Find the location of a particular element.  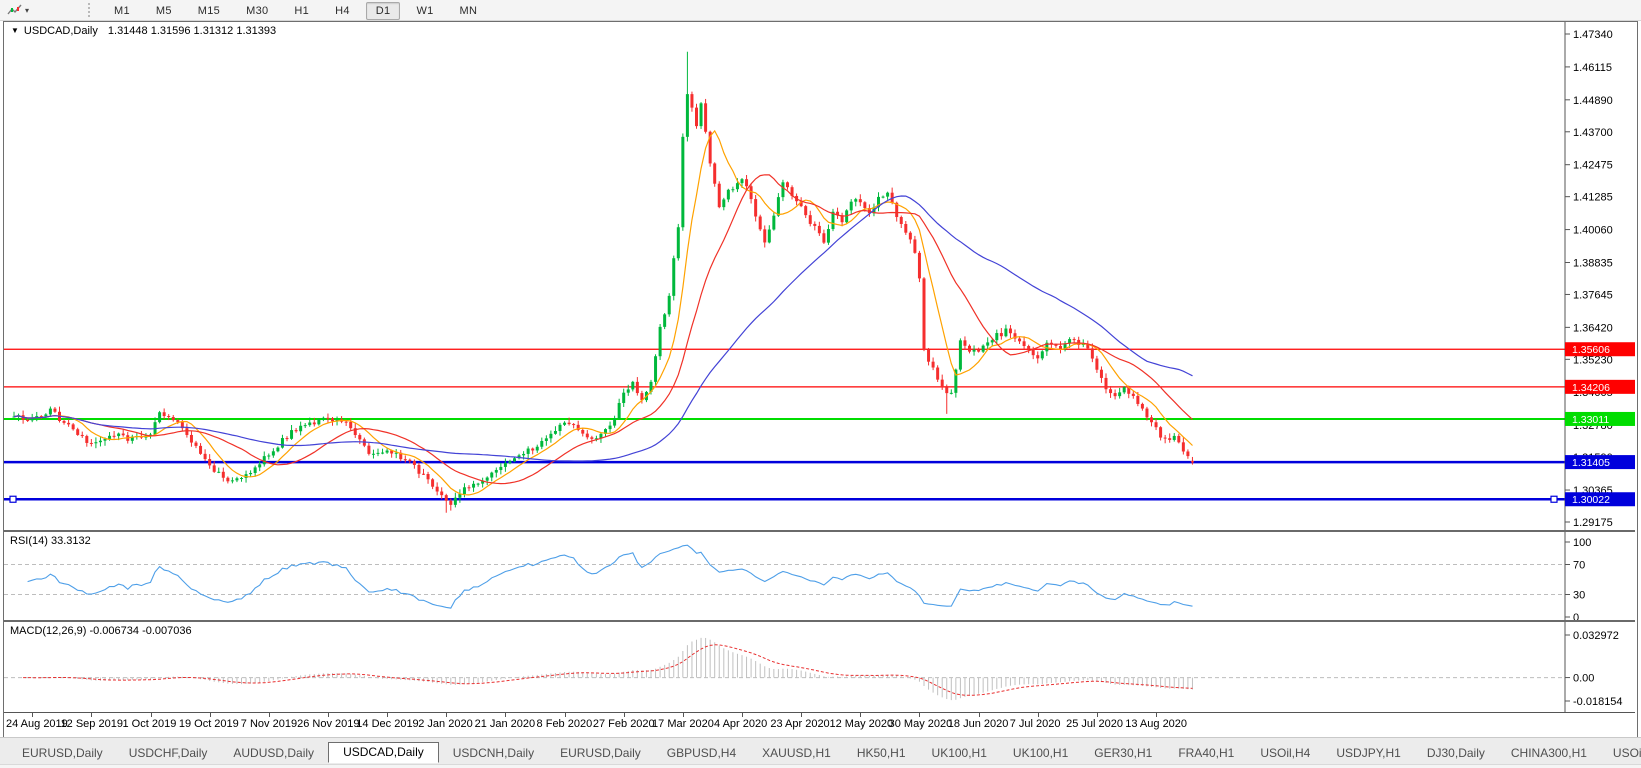

chart-tab-fra40-h1: FRA40,H1 is located at coordinates (1206, 753).